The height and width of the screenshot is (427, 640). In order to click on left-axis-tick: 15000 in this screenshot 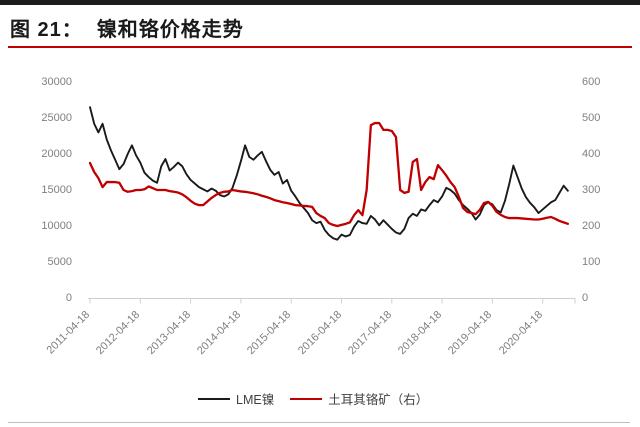, I will do `click(56, 190)`.